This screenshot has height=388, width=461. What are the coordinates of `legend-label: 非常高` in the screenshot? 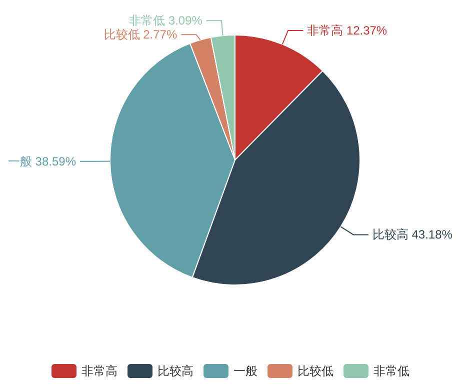 It's located at (100, 371).